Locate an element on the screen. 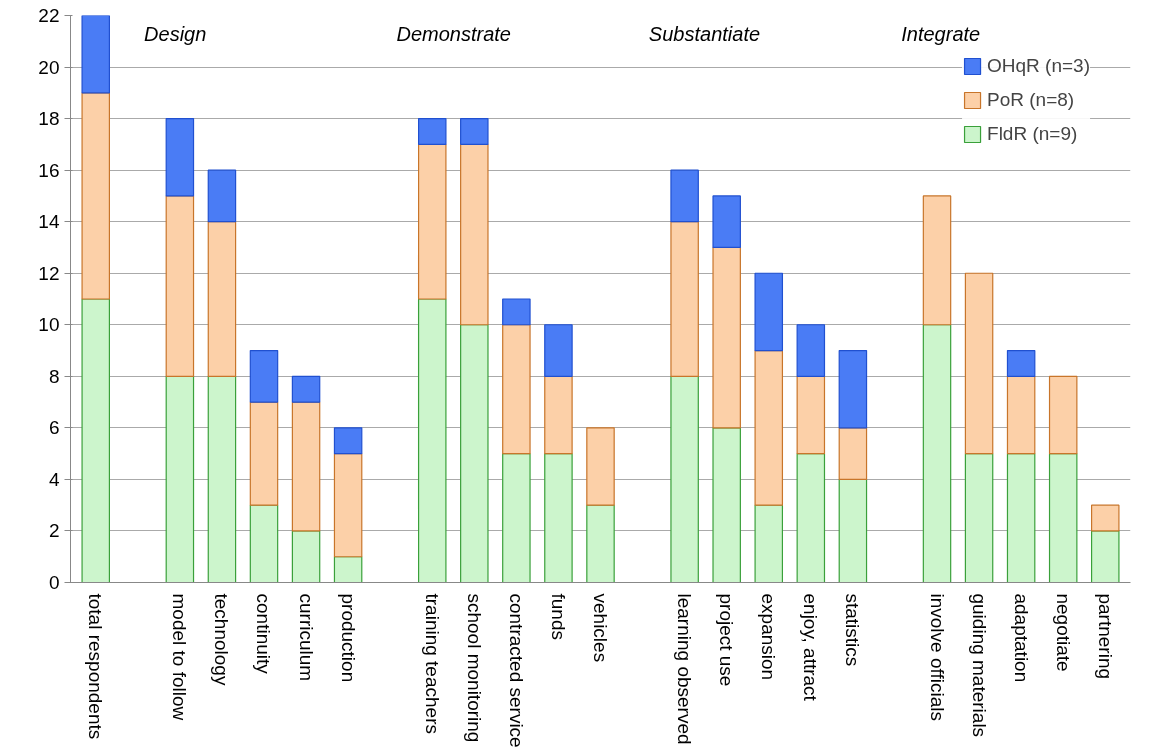 Image resolution: width=1155 pixels, height=755 pixels. x-tick-label: statistics is located at coordinates (853, 630).